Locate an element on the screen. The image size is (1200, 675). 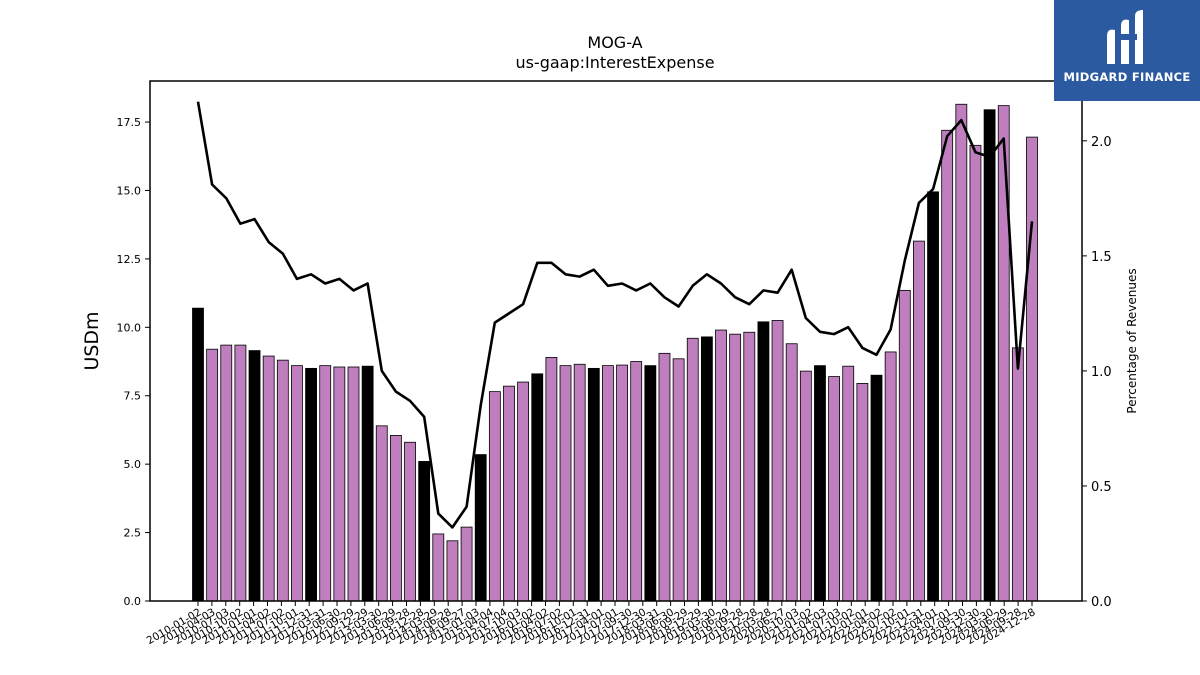
y2-tick-label: 2.0 is located at coordinates (1101, 142).